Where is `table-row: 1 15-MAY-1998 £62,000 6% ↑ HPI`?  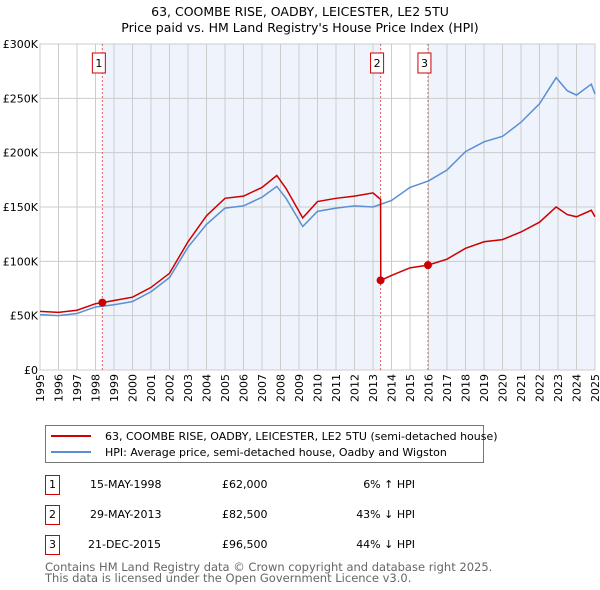 table-row: 1 15-MAY-1998 £62,000 6% ↑ HPI is located at coordinates (245, 485).